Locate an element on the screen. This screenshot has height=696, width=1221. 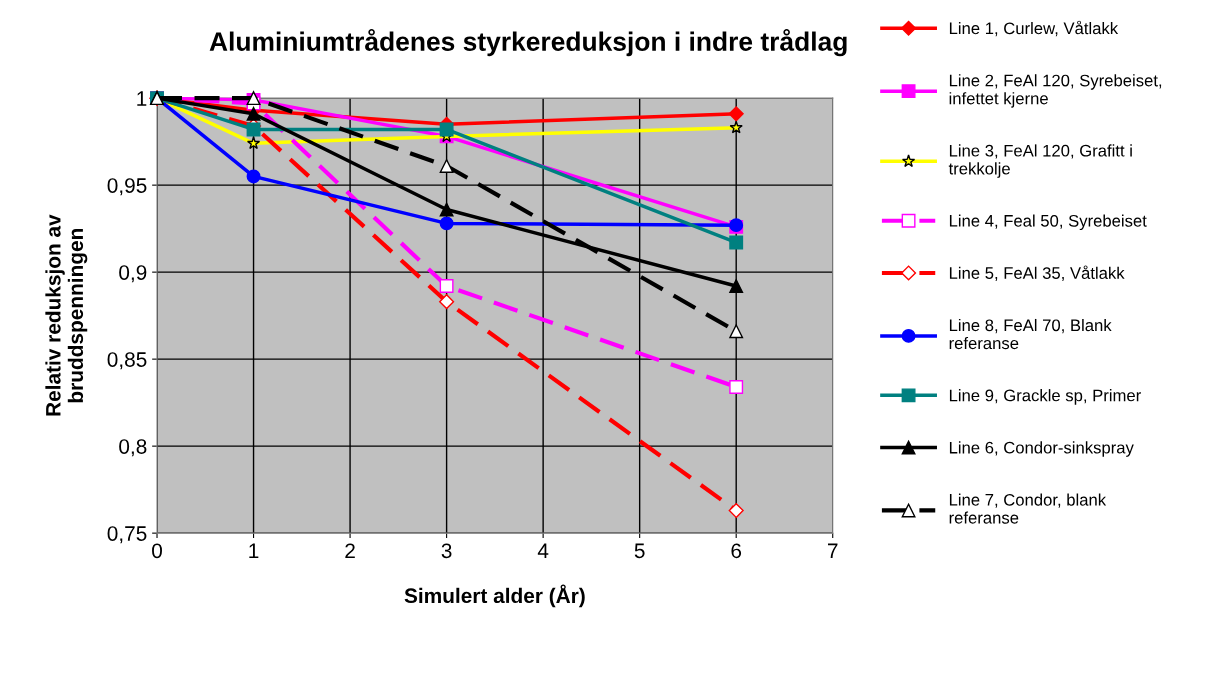
x-tick-label: 1 is located at coordinates (254, 550).